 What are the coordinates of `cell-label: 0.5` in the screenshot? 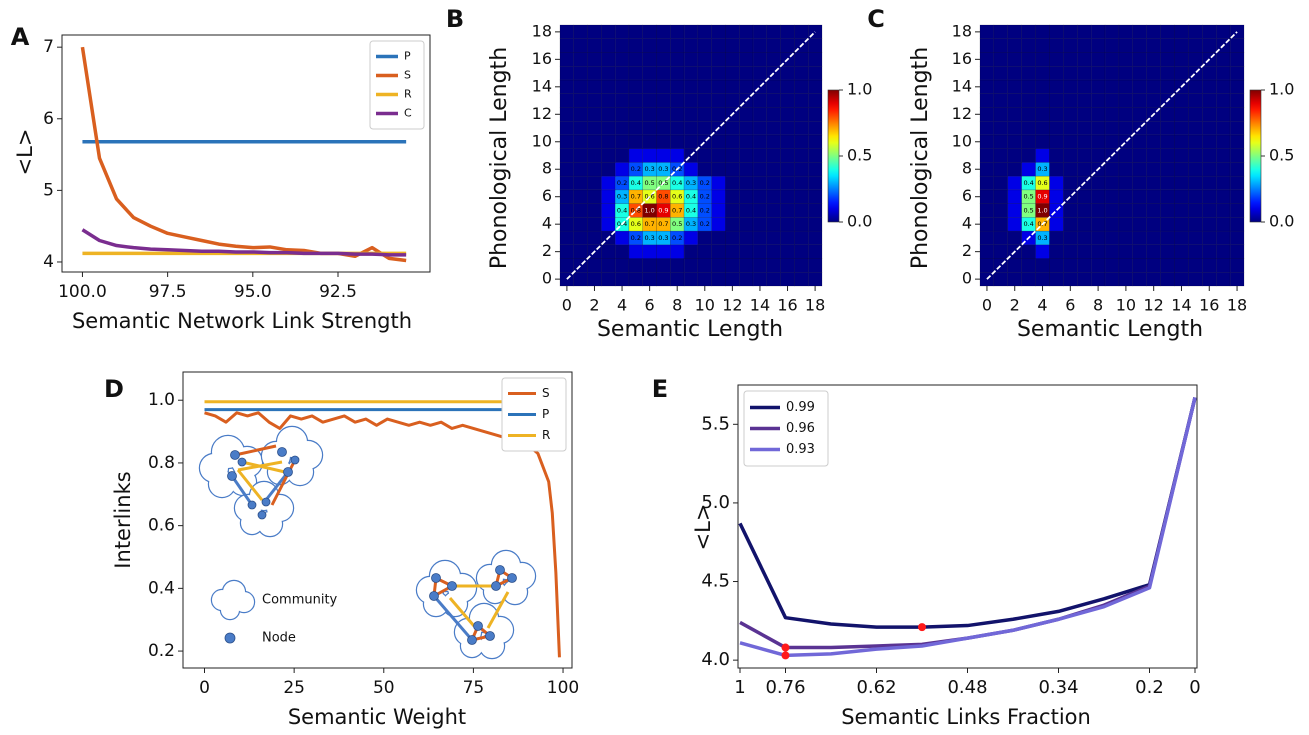 It's located at (677, 224).